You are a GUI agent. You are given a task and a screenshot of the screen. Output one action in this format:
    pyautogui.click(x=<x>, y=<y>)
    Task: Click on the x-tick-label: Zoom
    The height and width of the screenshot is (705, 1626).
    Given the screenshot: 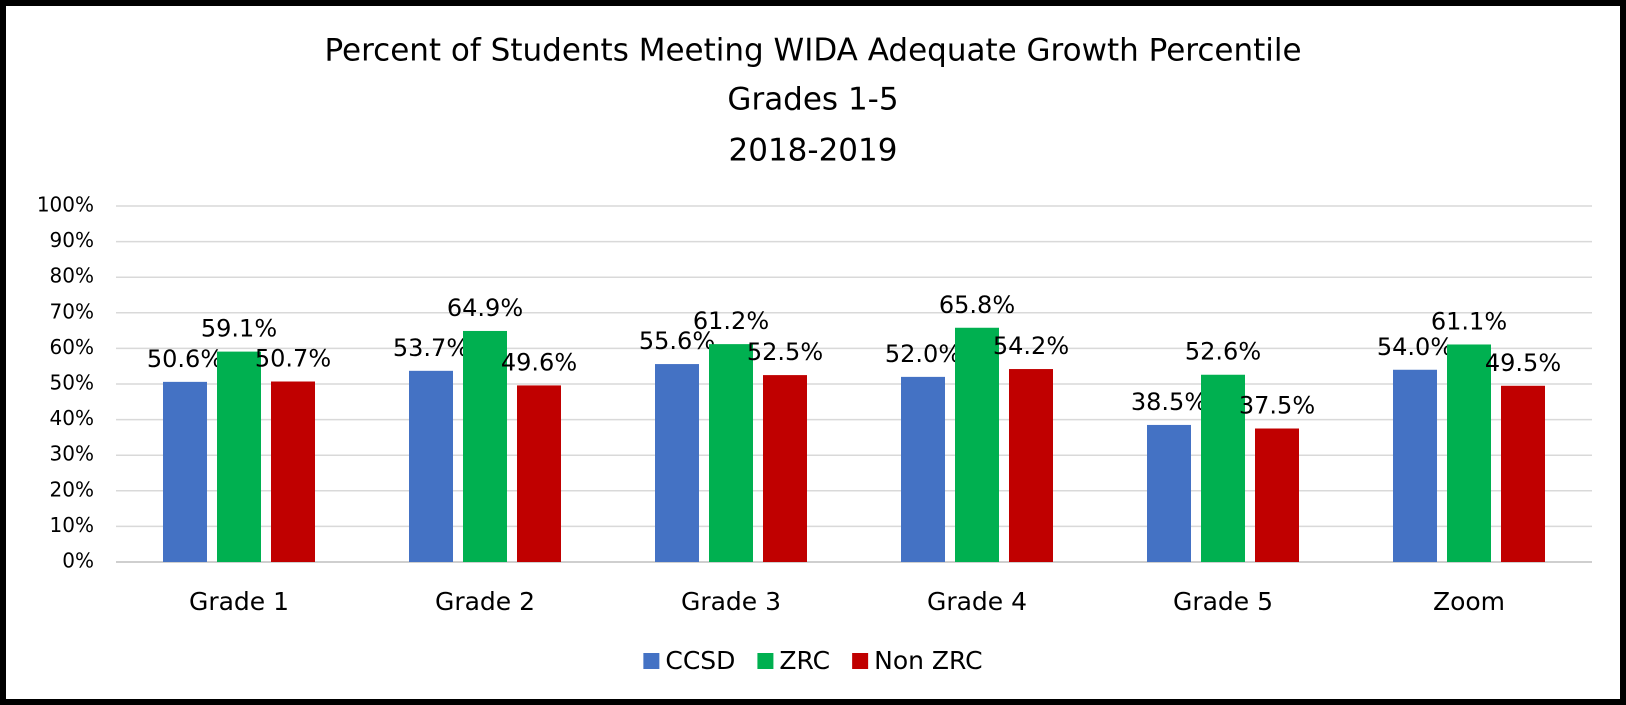 What is the action you would take?
    pyautogui.click(x=1469, y=601)
    